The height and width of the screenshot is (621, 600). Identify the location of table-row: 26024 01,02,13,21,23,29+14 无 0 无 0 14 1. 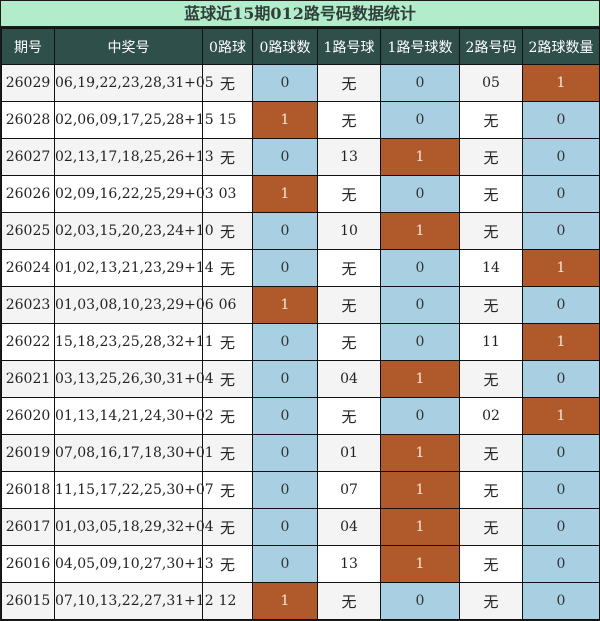
(300, 268).